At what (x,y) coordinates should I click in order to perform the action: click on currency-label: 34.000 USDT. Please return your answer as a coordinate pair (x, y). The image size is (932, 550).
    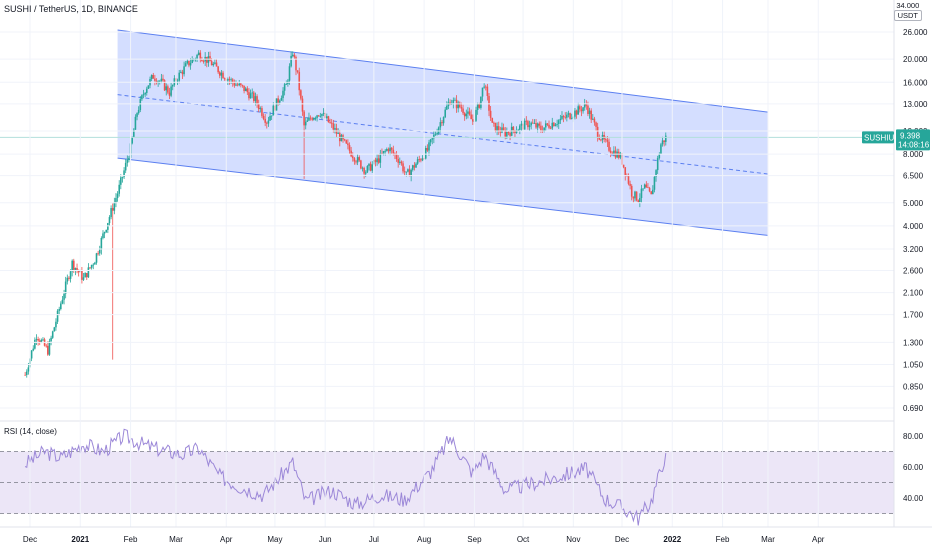
    Looking at the image, I should click on (907, 11).